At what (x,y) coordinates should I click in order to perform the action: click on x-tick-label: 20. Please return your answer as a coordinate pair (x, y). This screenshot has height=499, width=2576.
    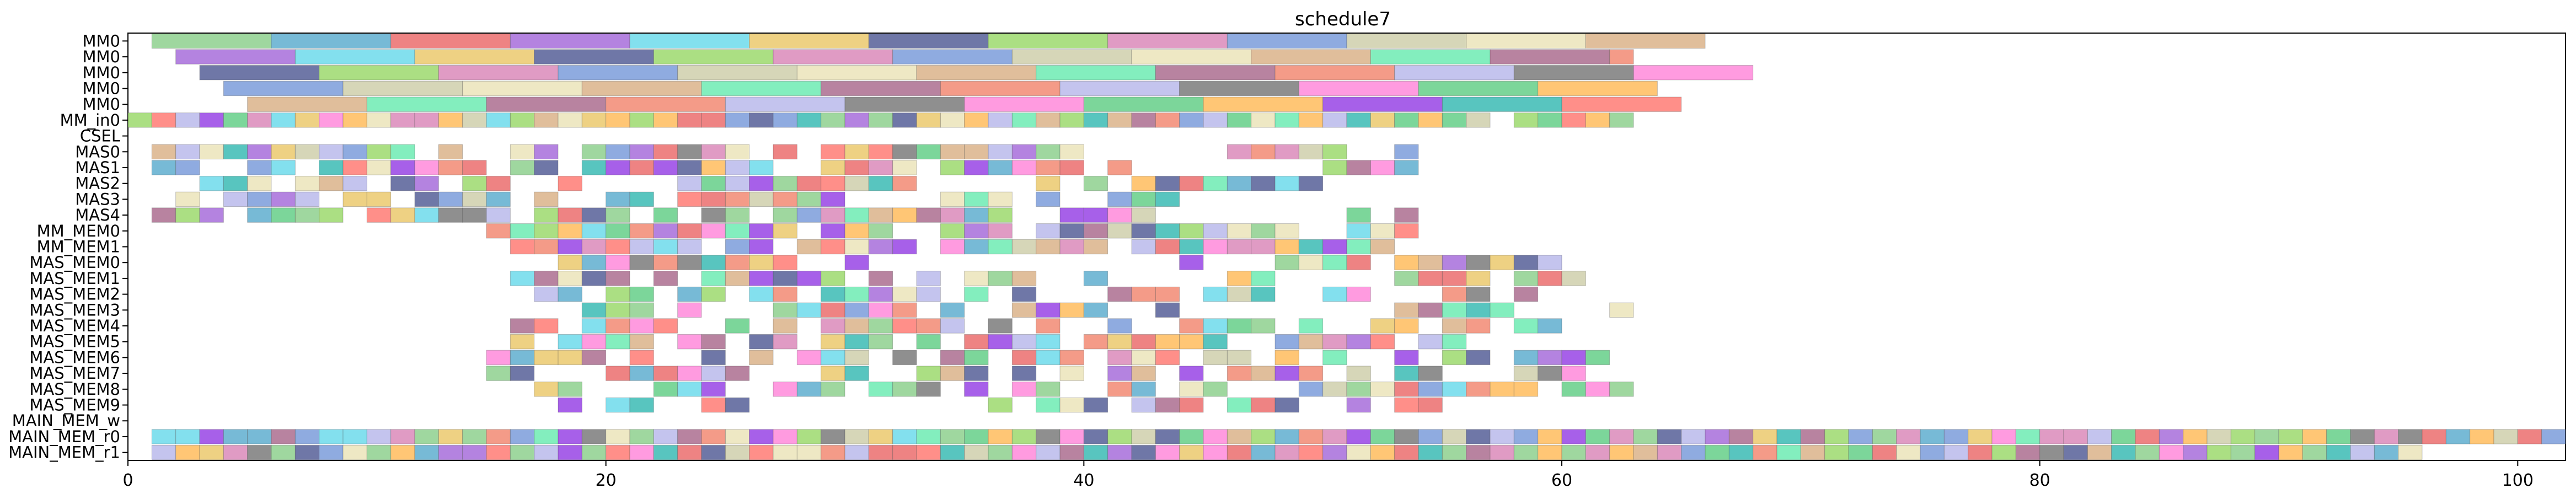
    Looking at the image, I should click on (606, 480).